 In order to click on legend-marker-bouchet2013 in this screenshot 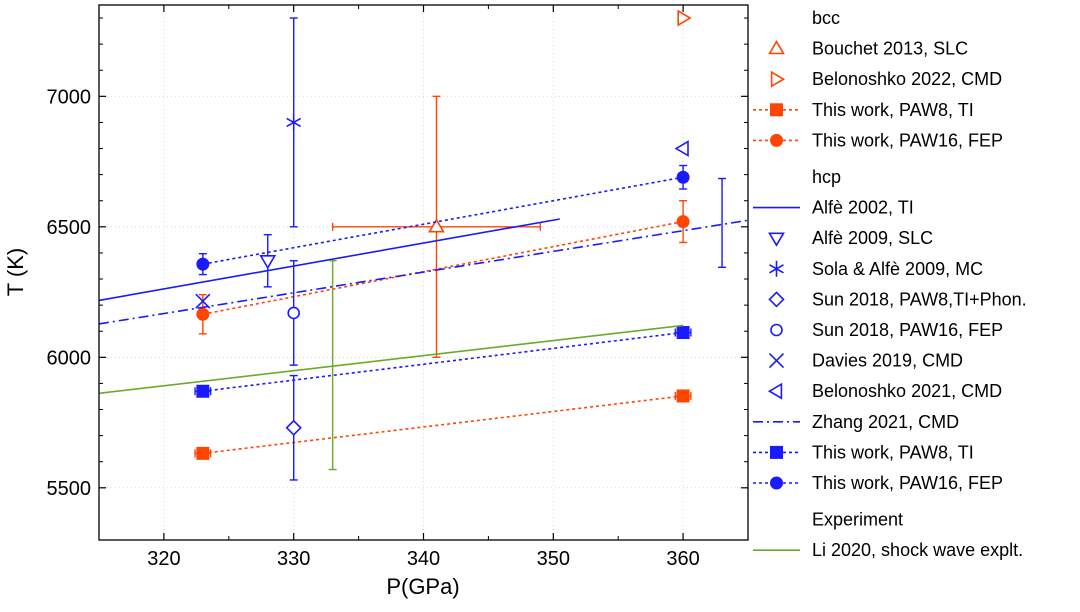, I will do `click(776, 47)`.